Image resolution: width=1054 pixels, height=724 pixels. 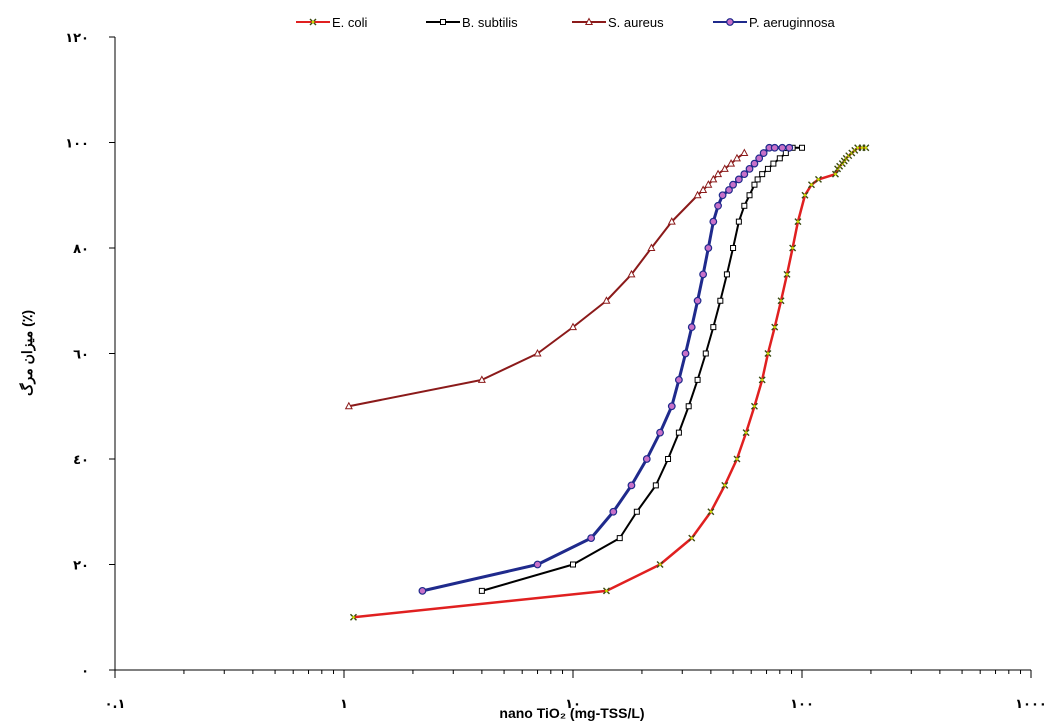 I want to click on y-tick-label: ٠, so click(x=85, y=671).